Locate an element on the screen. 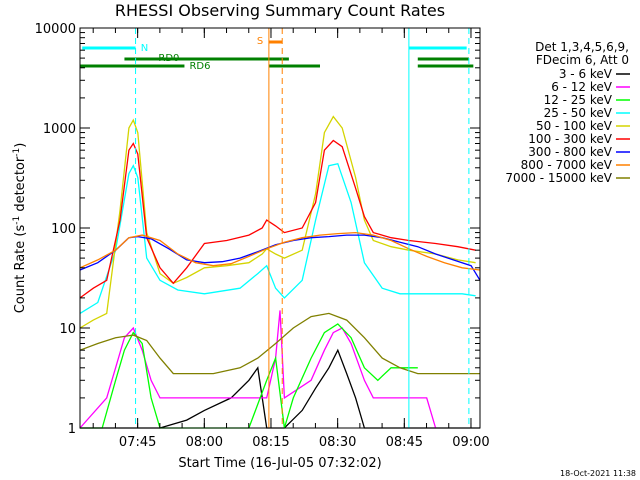  x-tick-label: 09:00 is located at coordinates (470, 442).